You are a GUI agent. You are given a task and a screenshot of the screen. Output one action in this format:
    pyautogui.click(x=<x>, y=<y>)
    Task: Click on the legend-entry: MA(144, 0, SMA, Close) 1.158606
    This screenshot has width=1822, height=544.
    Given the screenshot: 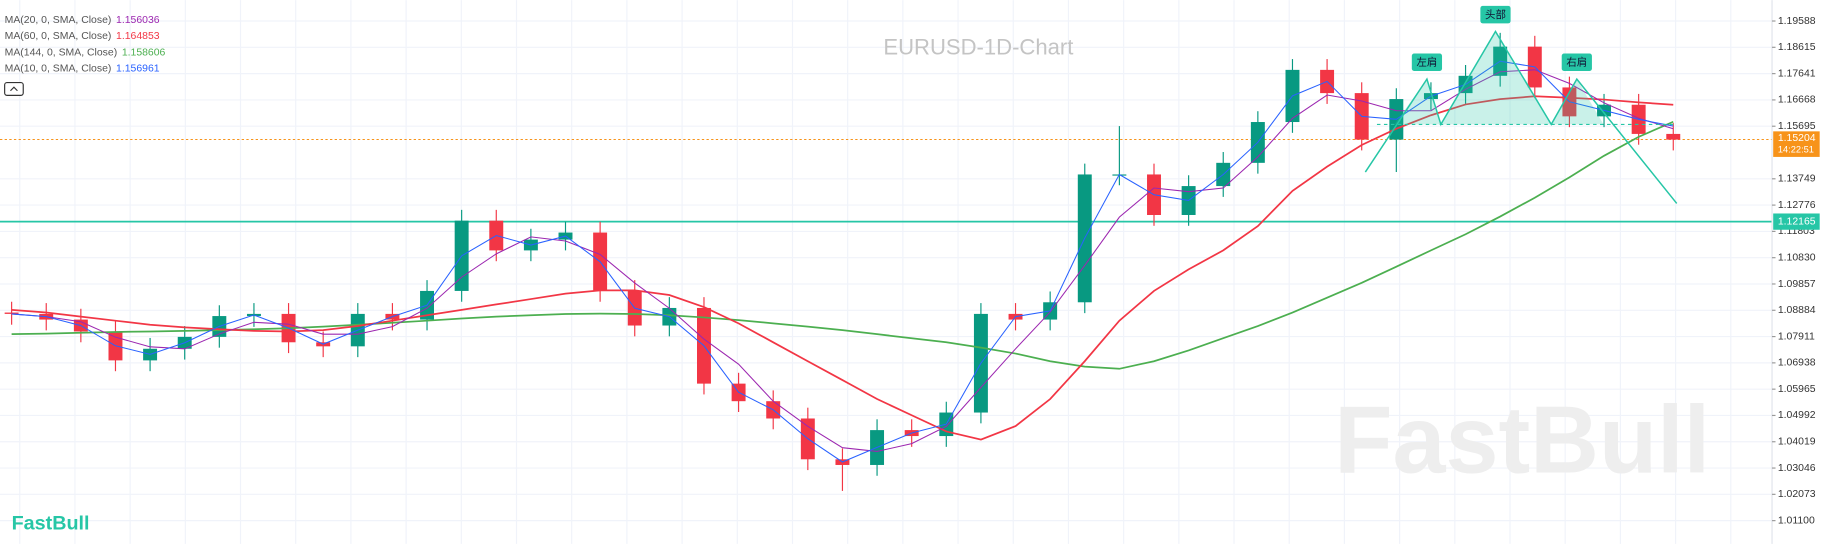 What is the action you would take?
    pyautogui.click(x=85, y=52)
    